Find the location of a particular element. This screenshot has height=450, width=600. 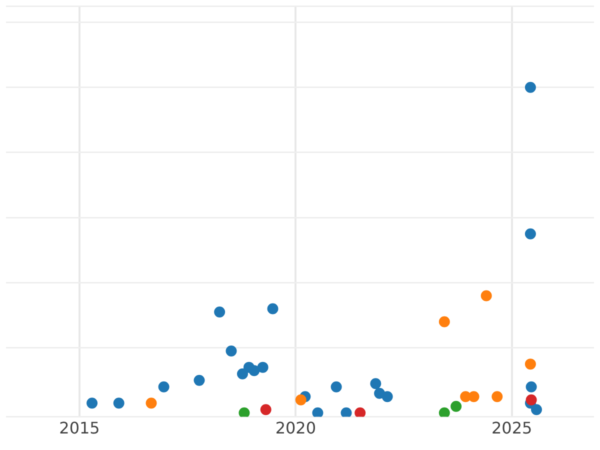

x-tick-label: 2025 is located at coordinates (511, 428).